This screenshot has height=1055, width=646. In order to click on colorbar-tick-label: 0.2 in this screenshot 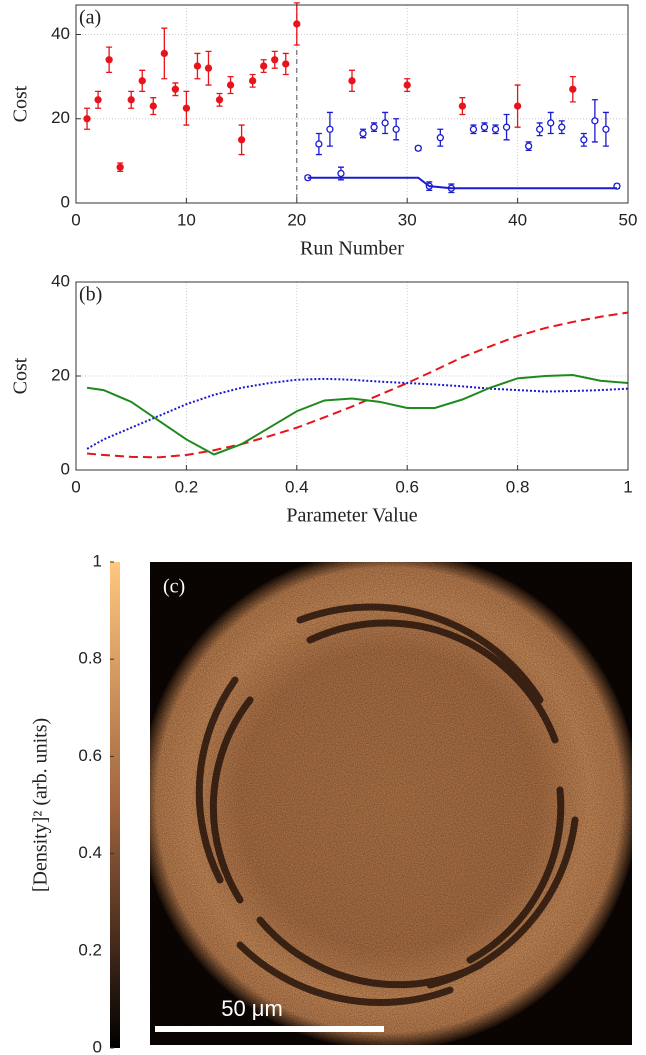, I will do `click(90, 949)`.